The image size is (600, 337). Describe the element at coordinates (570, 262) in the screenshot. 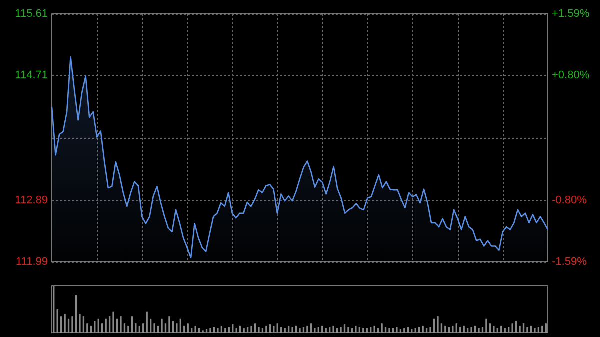

I see `y2-tick-label: -1.59%` at that location.